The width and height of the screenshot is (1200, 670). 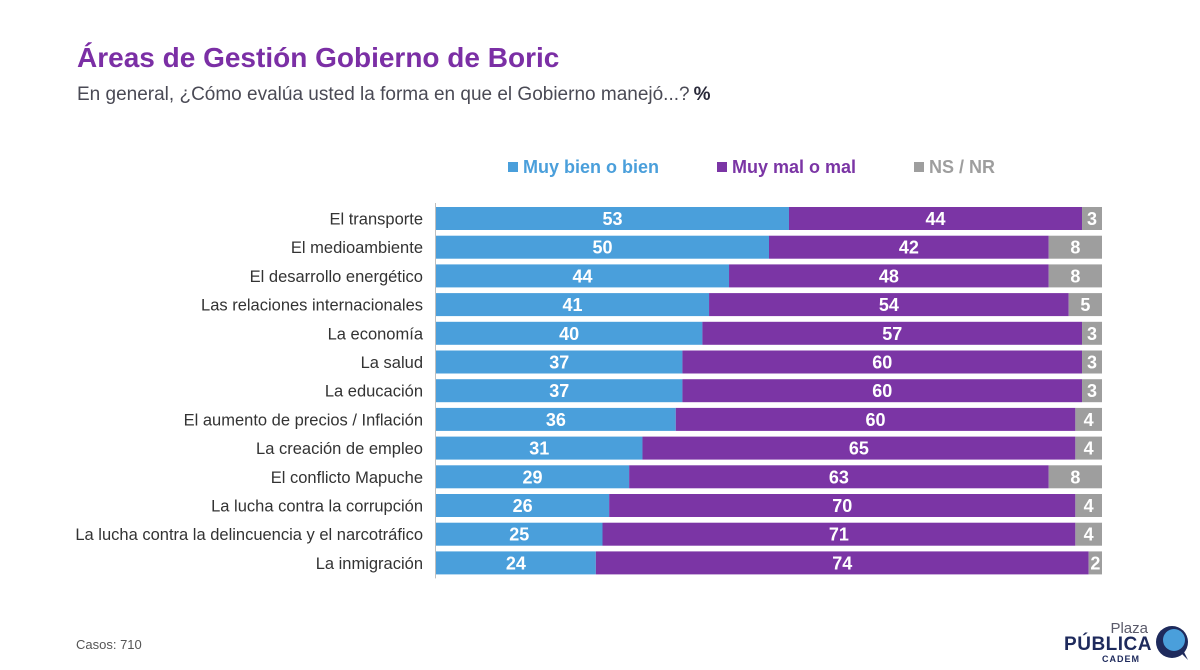 What do you see at coordinates (318, 57) in the screenshot?
I see `chart-title: Áreas de Gestión Gobierno de Boric` at bounding box center [318, 57].